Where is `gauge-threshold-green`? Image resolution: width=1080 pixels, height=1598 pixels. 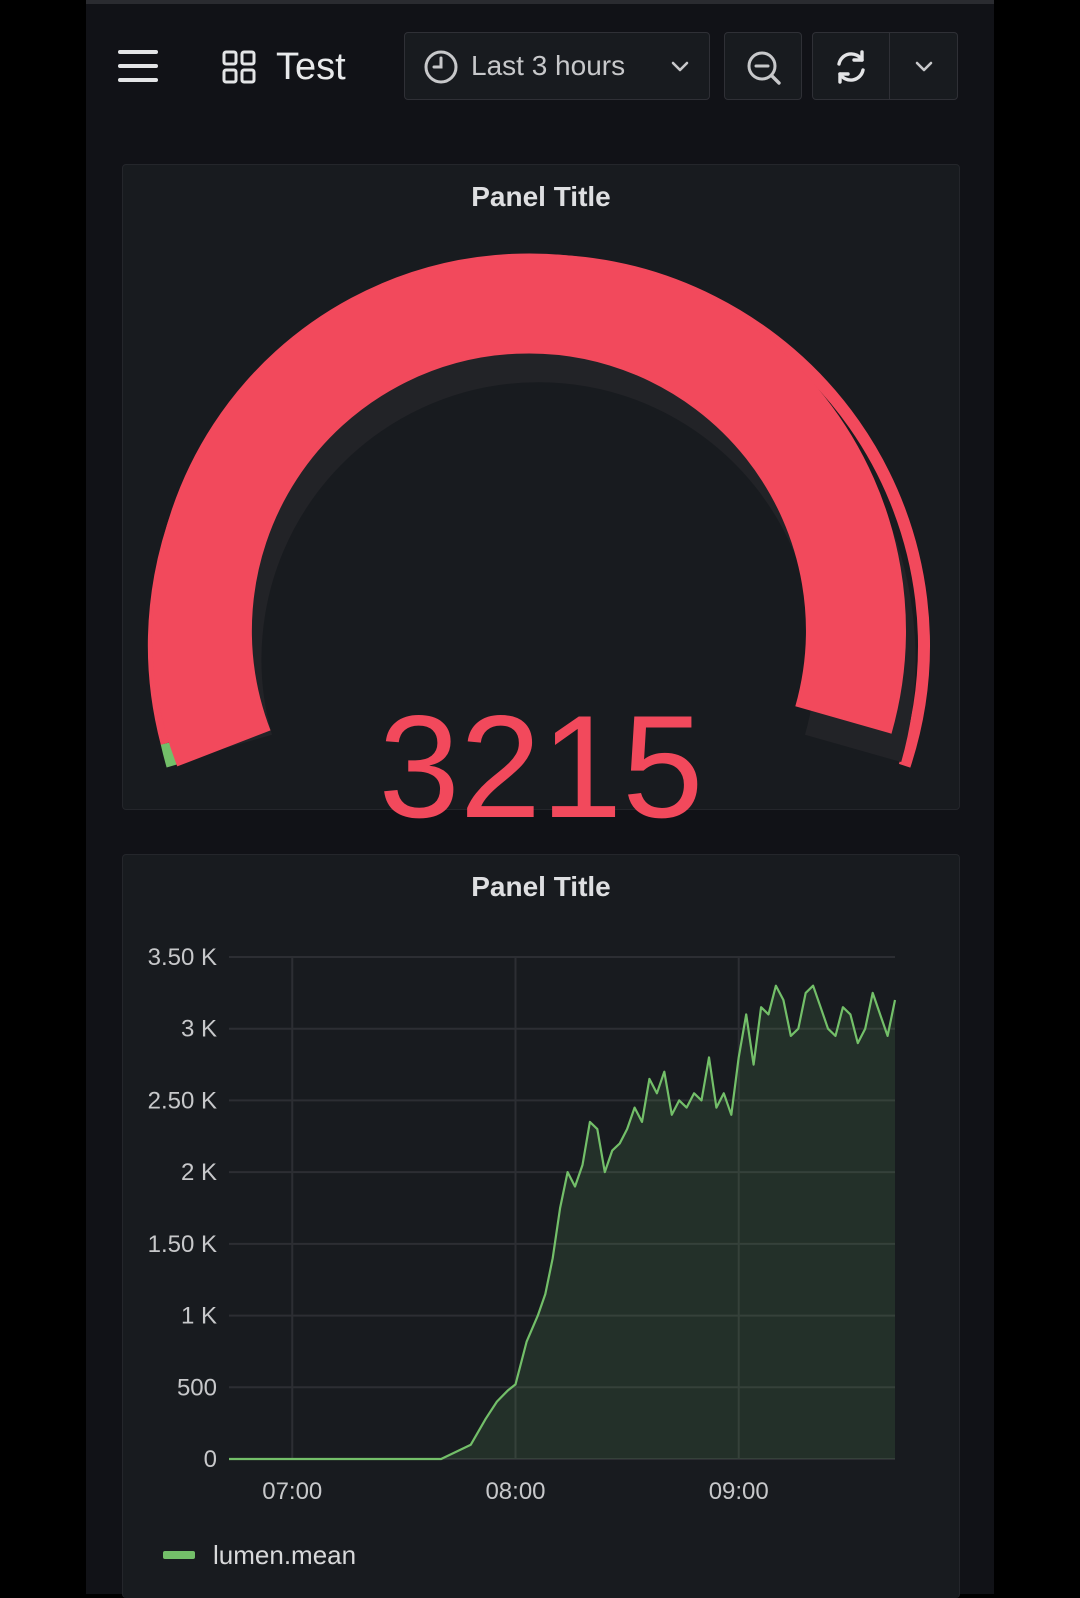
gauge-threshold-green is located at coordinates (169, 754).